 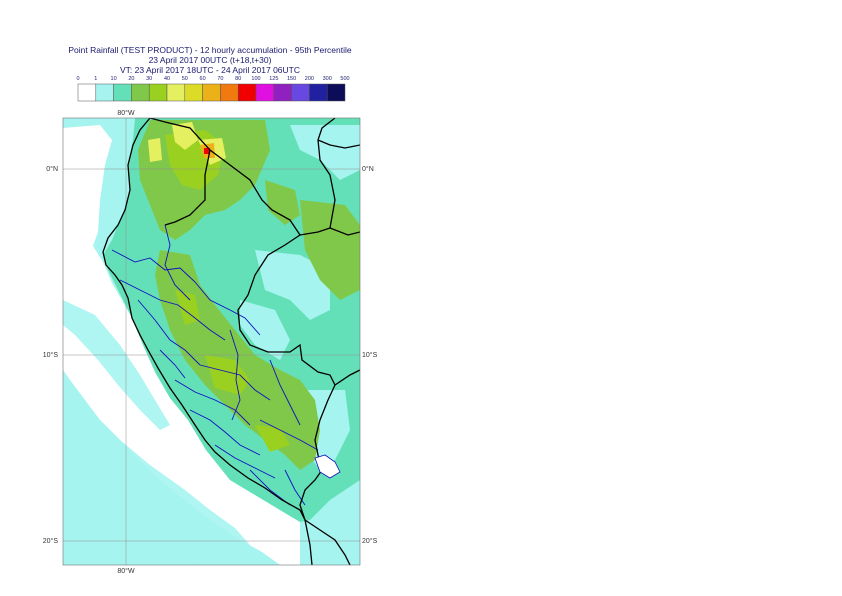 I want to click on title-line-2: 23 April 2017 00UTC (t+18,t+30), so click(x=210, y=60).